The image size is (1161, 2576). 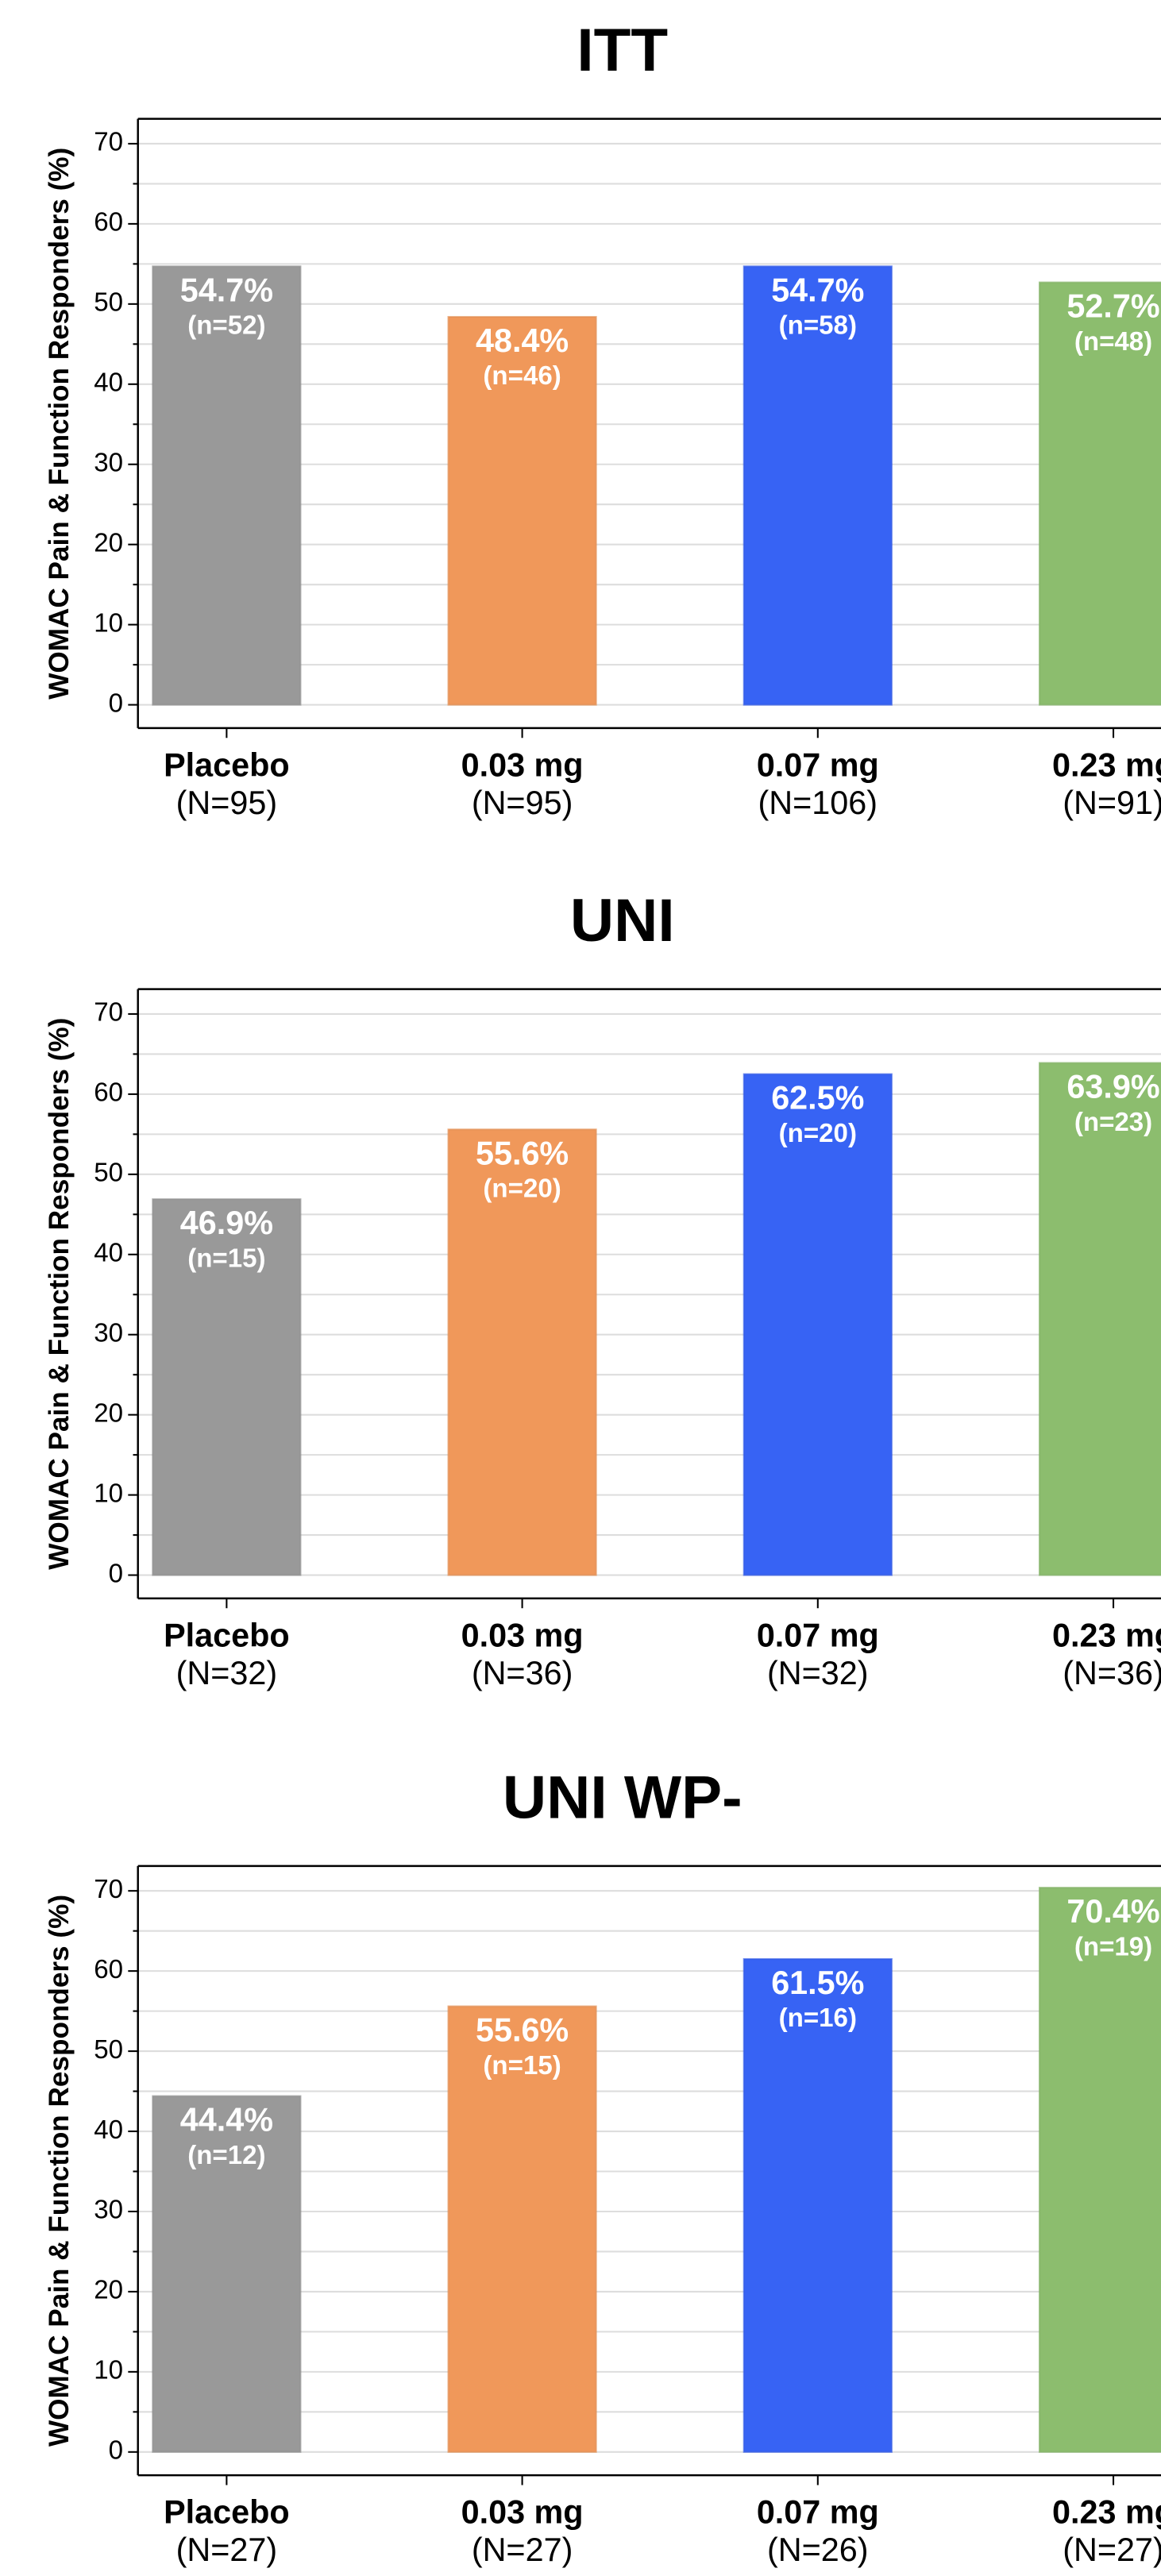 What do you see at coordinates (226, 1223) in the screenshot?
I see `value-label: 46.9%` at bounding box center [226, 1223].